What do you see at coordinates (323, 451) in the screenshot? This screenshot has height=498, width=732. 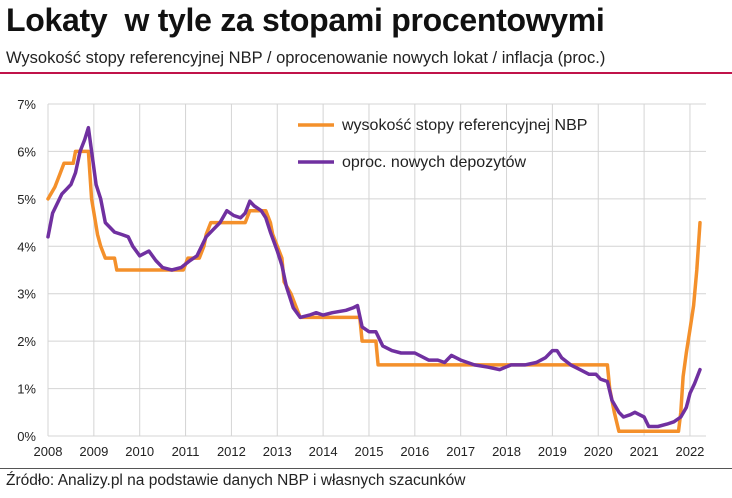 I see `x-tick-label: 2014` at bounding box center [323, 451].